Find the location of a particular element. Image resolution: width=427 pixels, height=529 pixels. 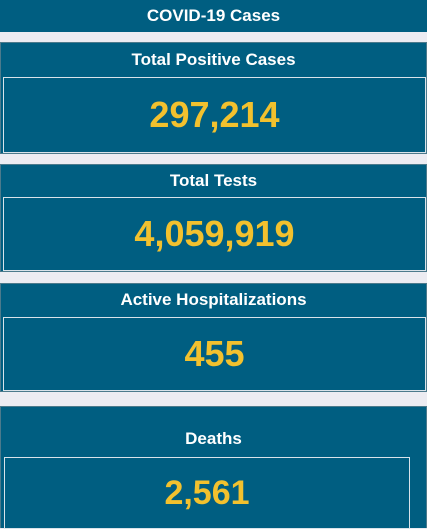

deaths-label: Deaths is located at coordinates (213, 438).